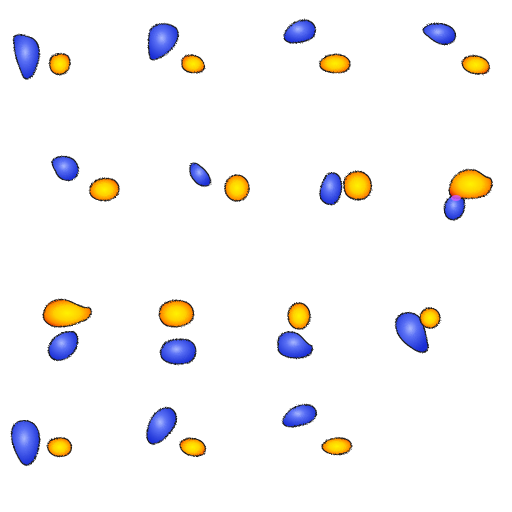 This screenshot has height=512, width=512. Describe the element at coordinates (456, 198) in the screenshot. I see `overlap-region` at that location.